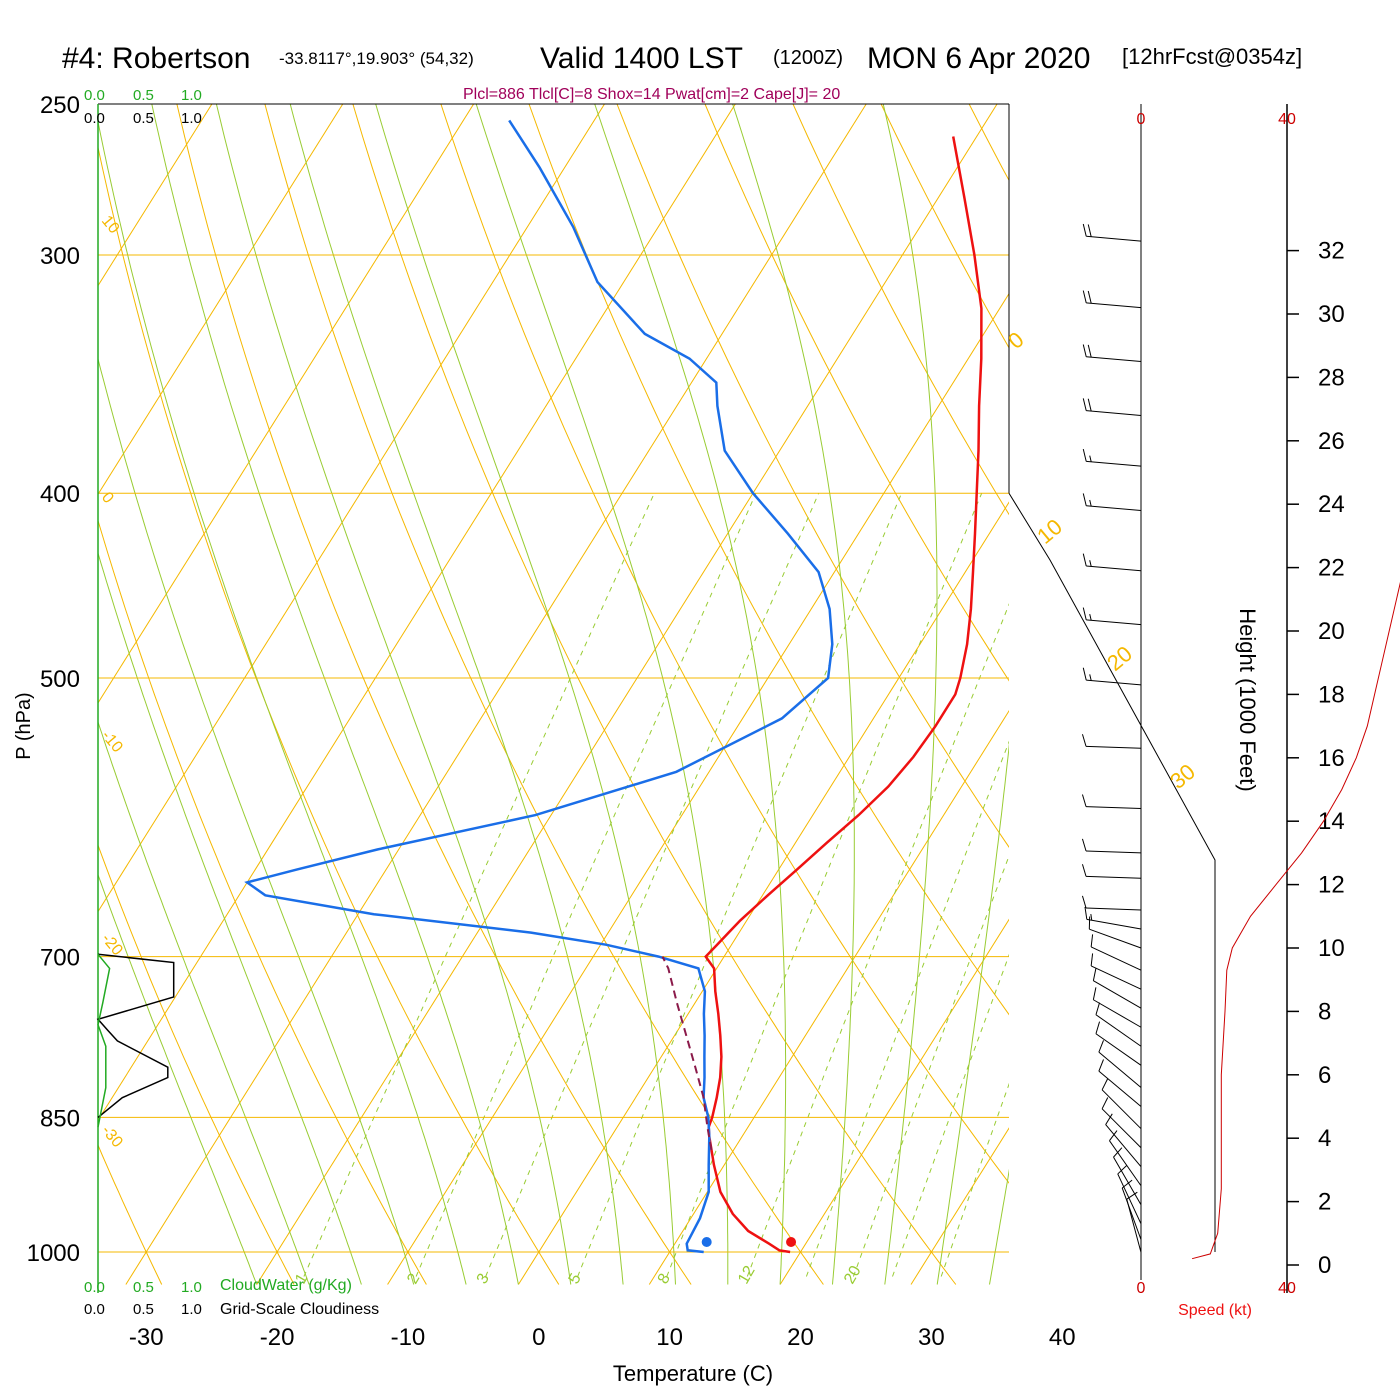 The width and height of the screenshot is (1400, 1400). What do you see at coordinates (706, 1242) in the screenshot?
I see `surface-dewpoint-marker` at bounding box center [706, 1242].